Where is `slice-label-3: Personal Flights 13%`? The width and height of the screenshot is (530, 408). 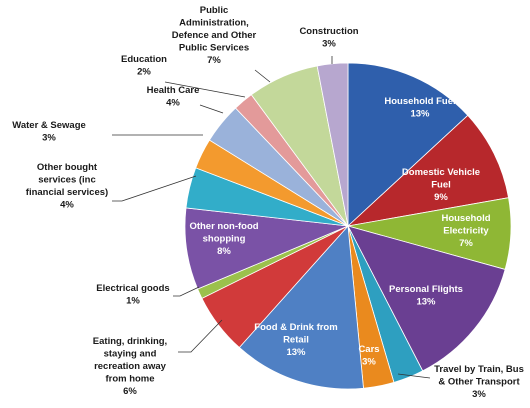
slice-label-3: Personal Flights 13% is located at coordinates (426, 296).